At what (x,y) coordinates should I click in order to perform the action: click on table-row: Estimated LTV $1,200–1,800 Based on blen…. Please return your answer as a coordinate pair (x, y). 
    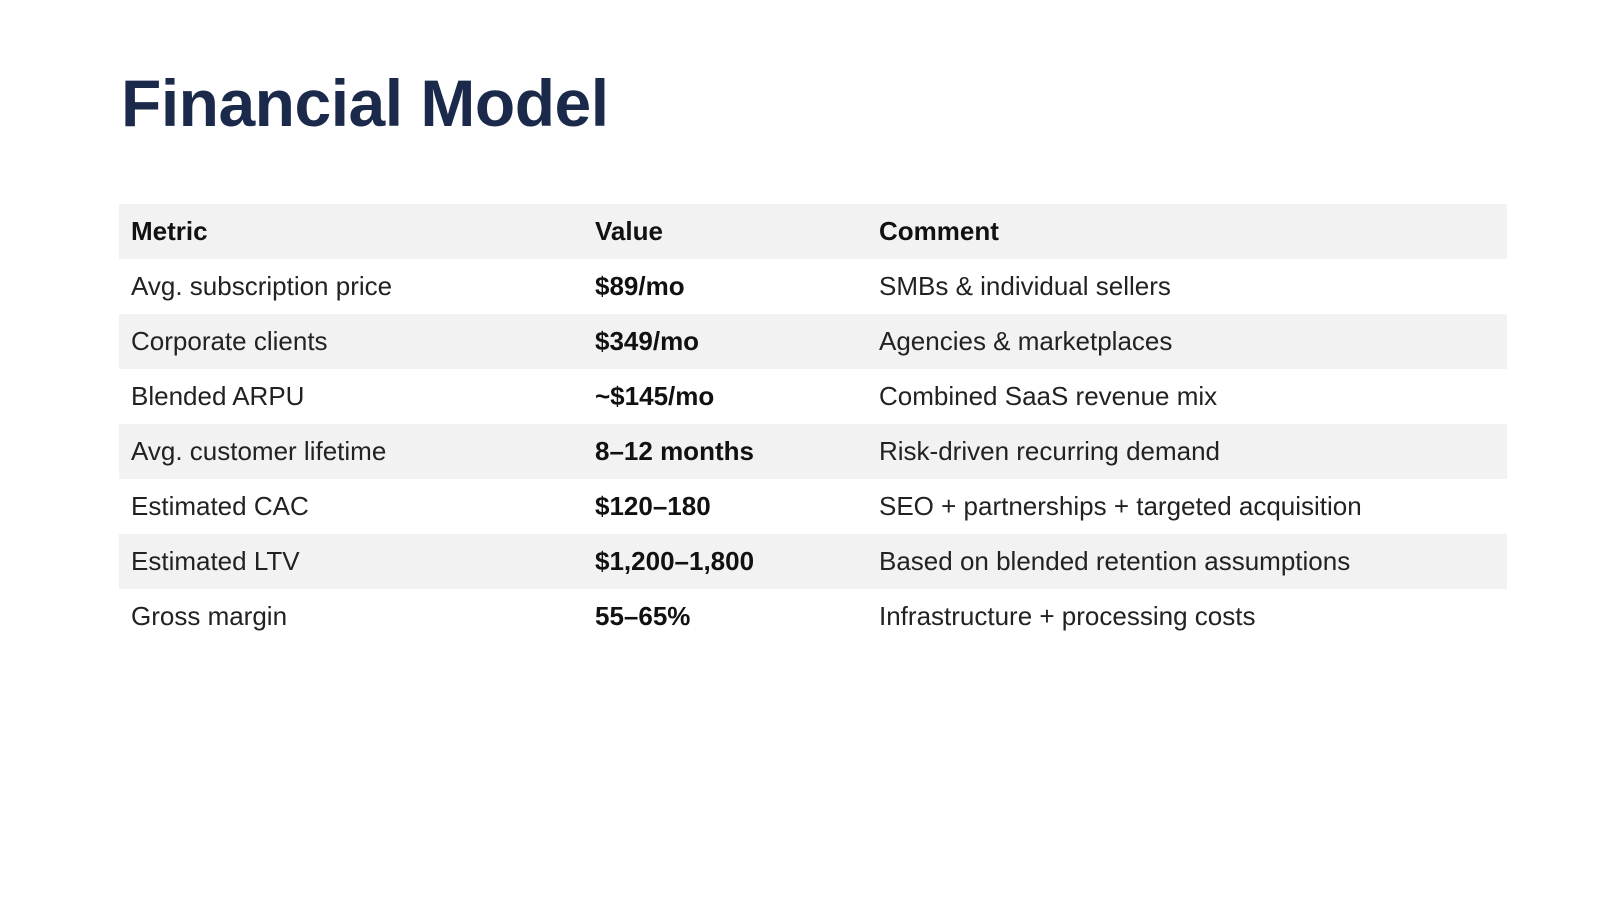
    Looking at the image, I should click on (813, 561).